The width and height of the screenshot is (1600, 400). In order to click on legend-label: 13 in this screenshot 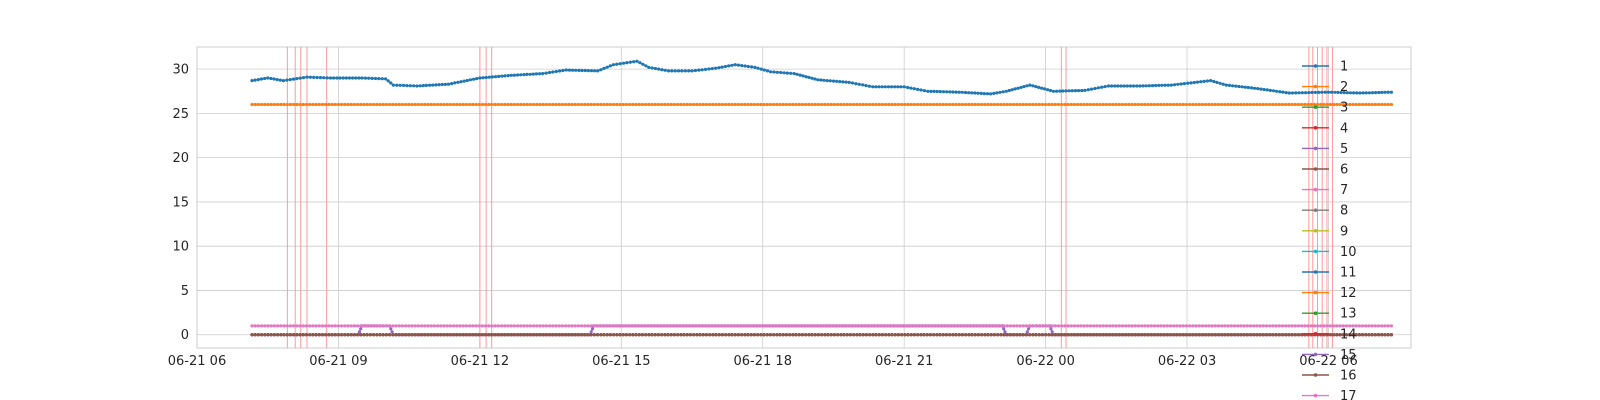, I will do `click(1348, 314)`.